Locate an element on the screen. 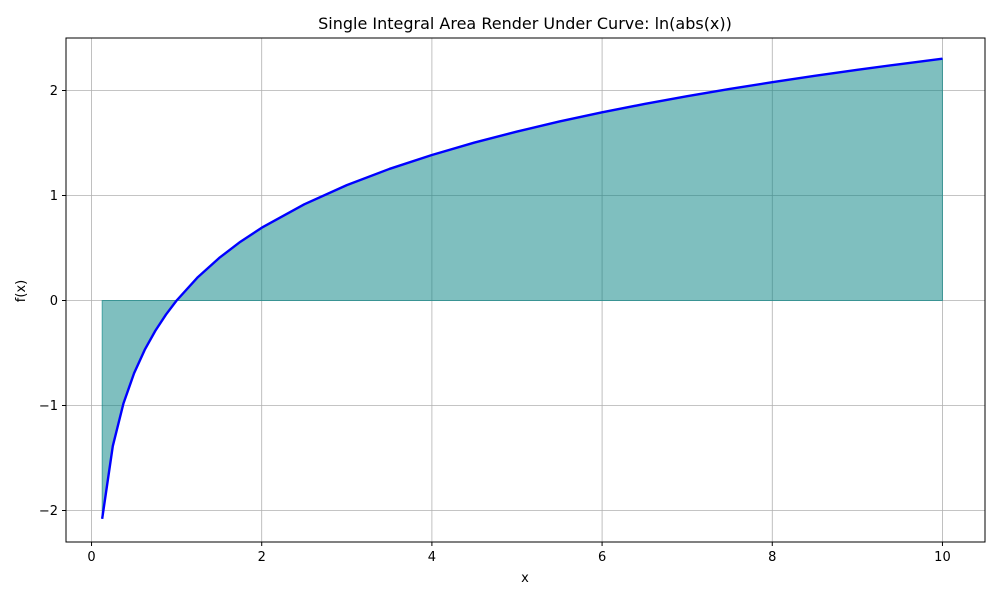 The height and width of the screenshot is (600, 1000). x-axis-label: x is located at coordinates (525, 578).